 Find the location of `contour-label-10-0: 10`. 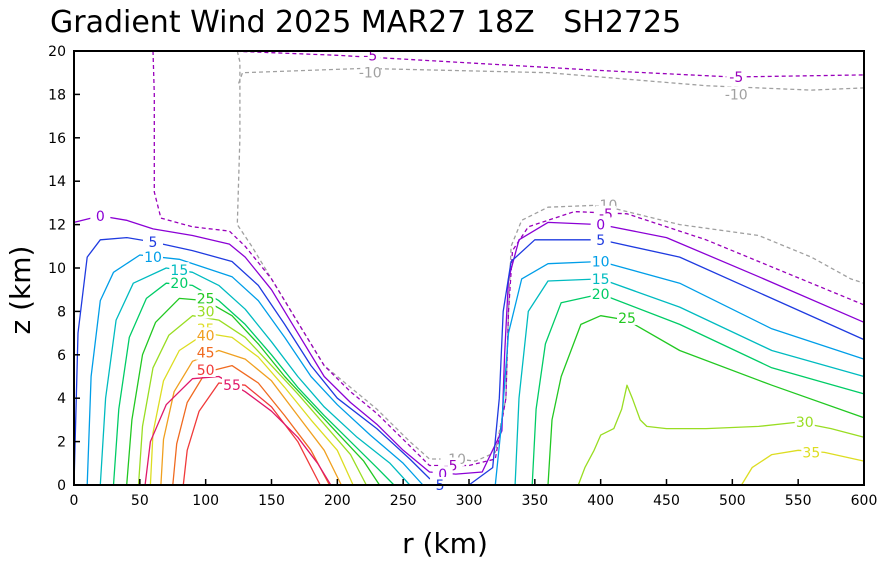

contour-label-10-0: 10 is located at coordinates (153, 258).